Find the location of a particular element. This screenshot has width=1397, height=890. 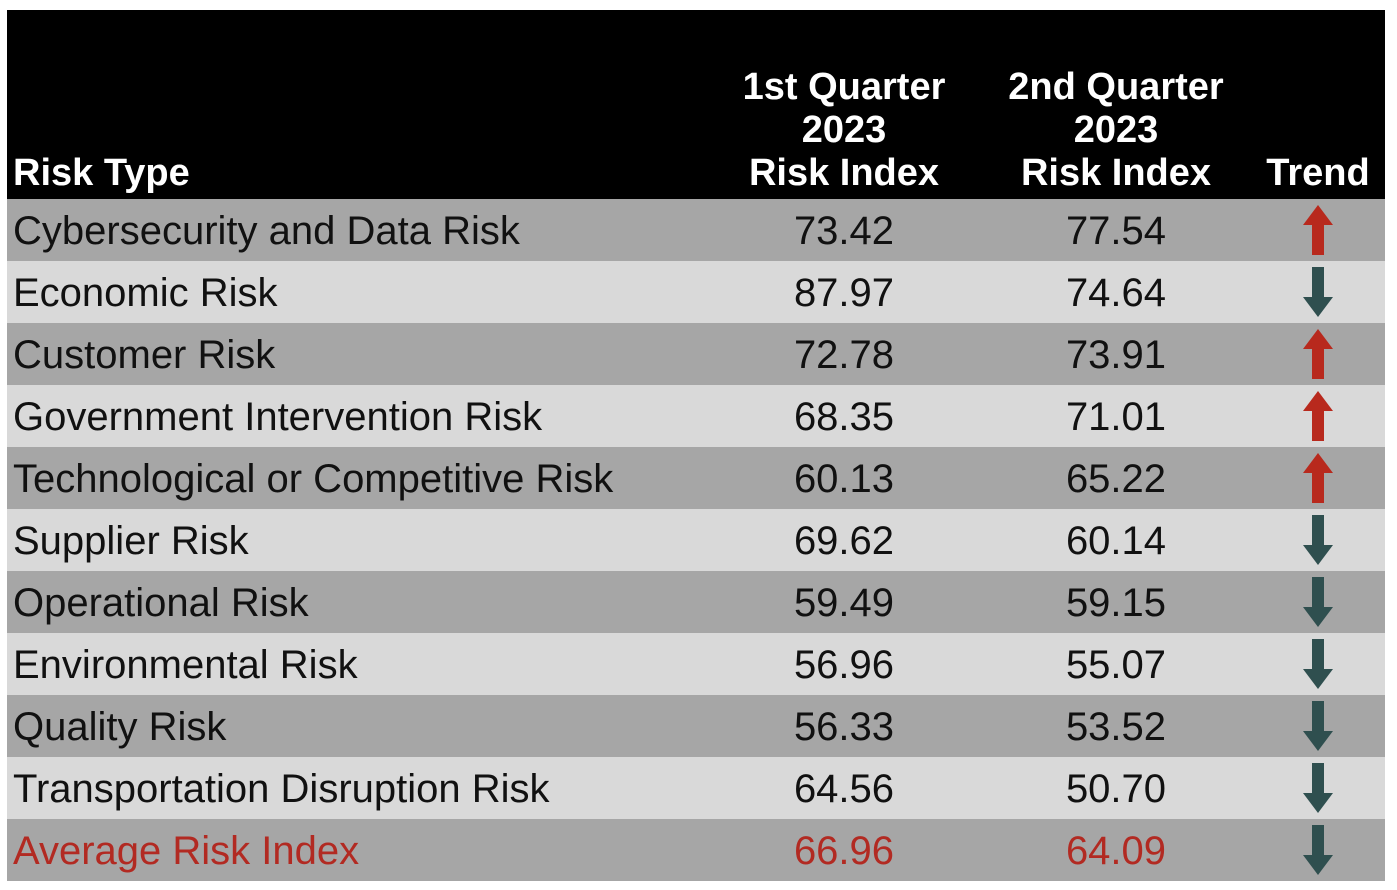

risk-type-cell: Supplier Risk is located at coordinates (131, 541).